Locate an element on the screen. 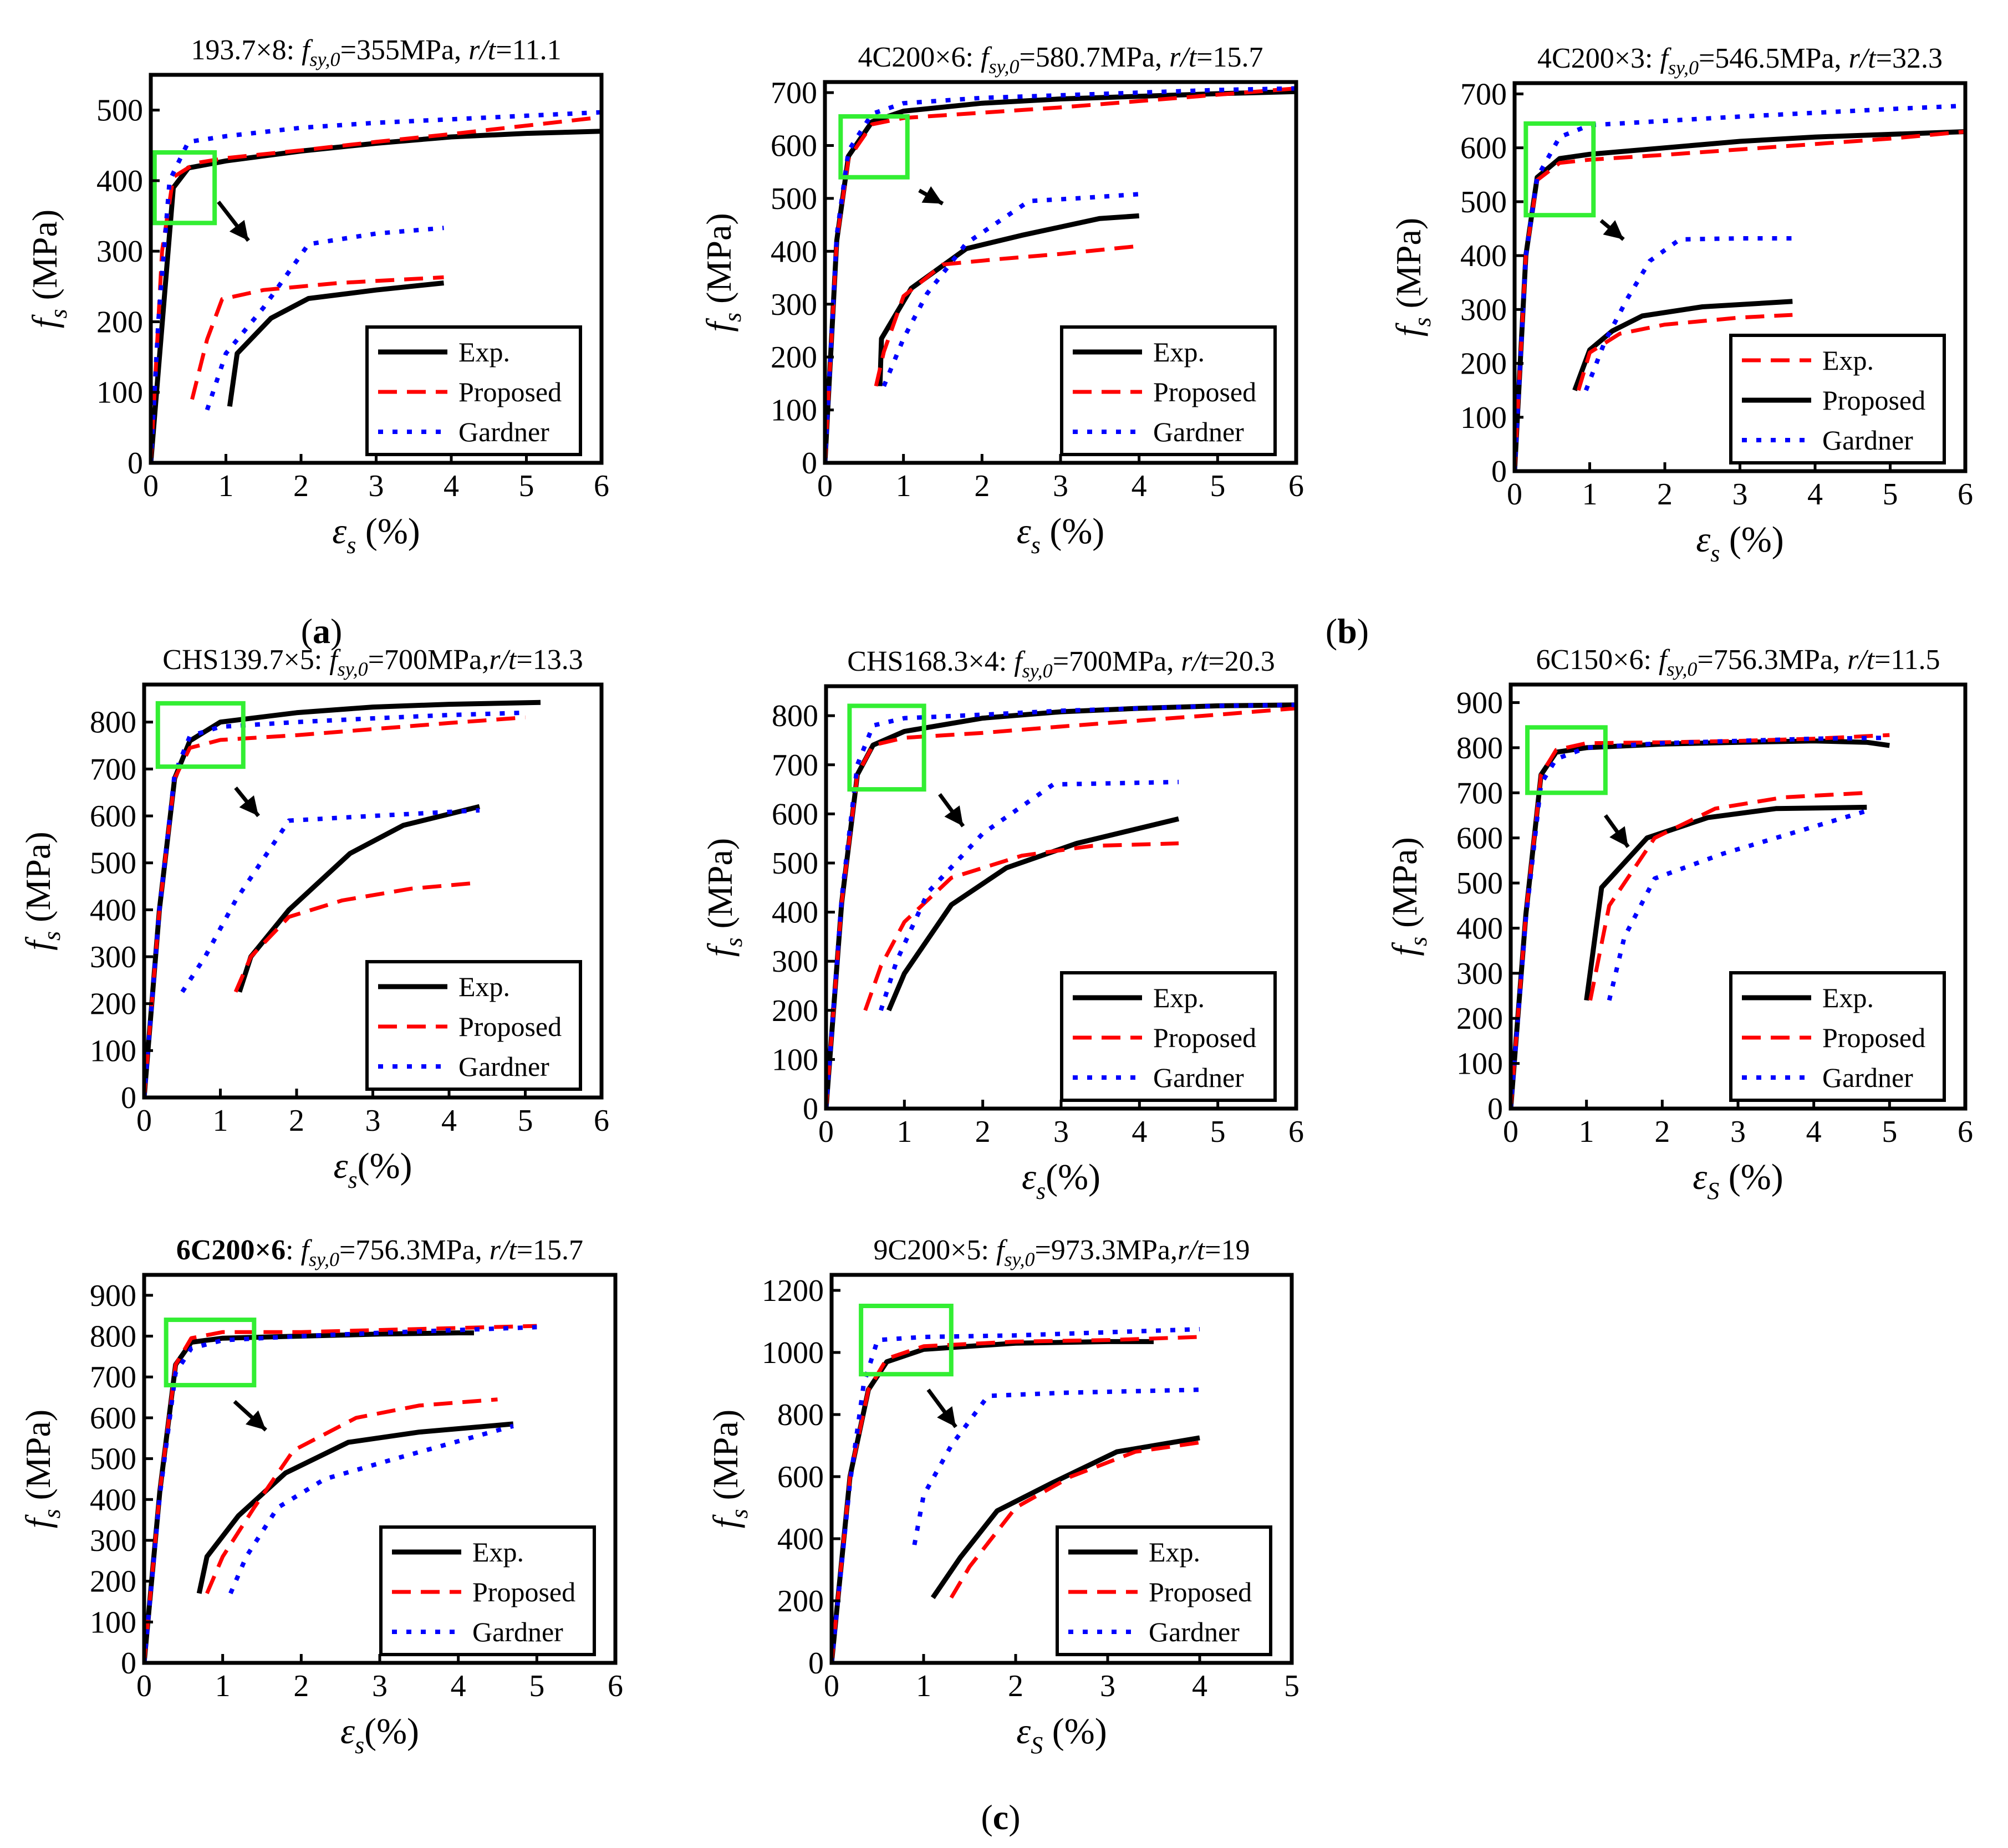 The height and width of the screenshot is (1848, 2008). y-tick-label: 100 is located at coordinates (120, 393).